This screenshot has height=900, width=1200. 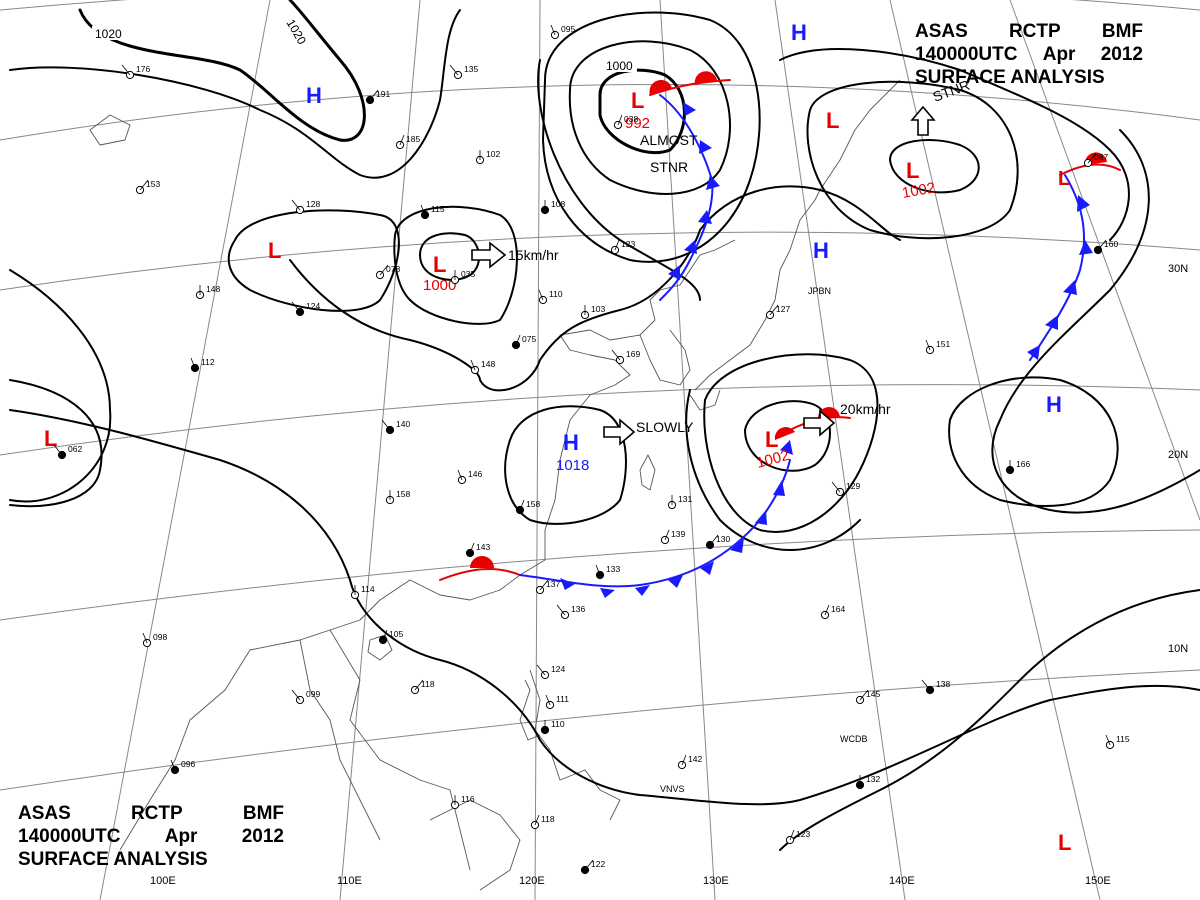 I want to click on speed-label: 15km/hr, so click(x=533, y=255).